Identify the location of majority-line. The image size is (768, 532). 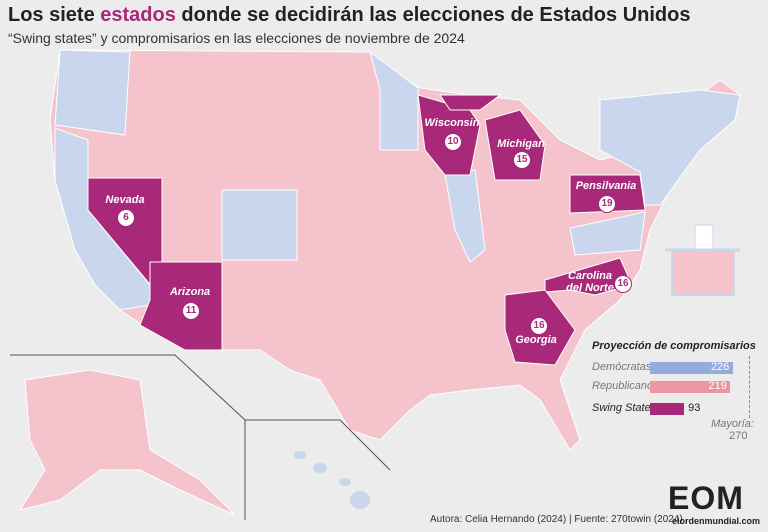
(750, 387).